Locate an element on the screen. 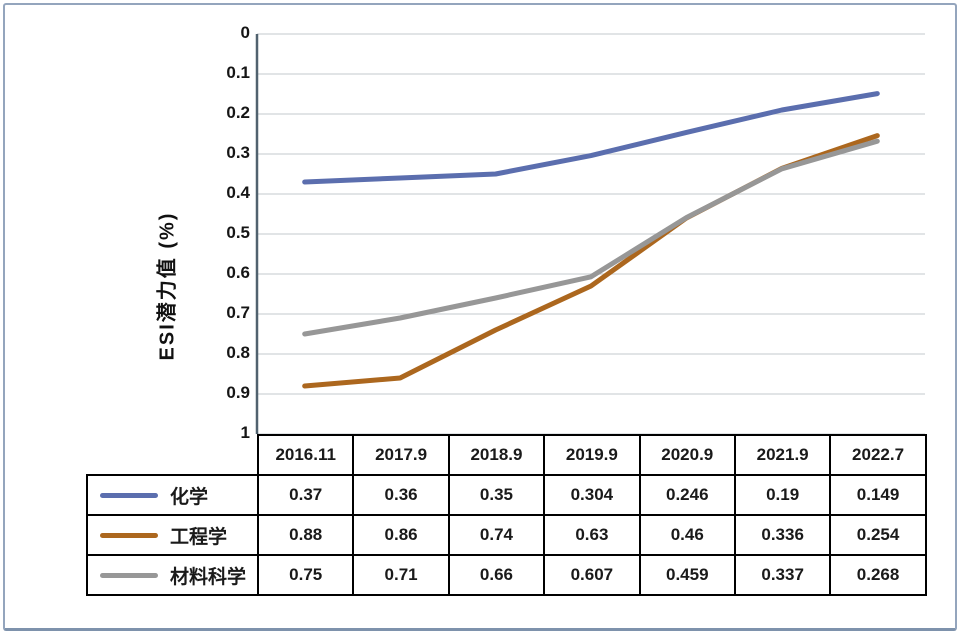 The image size is (960, 634). legend-cell: 工程学 is located at coordinates (172, 535).